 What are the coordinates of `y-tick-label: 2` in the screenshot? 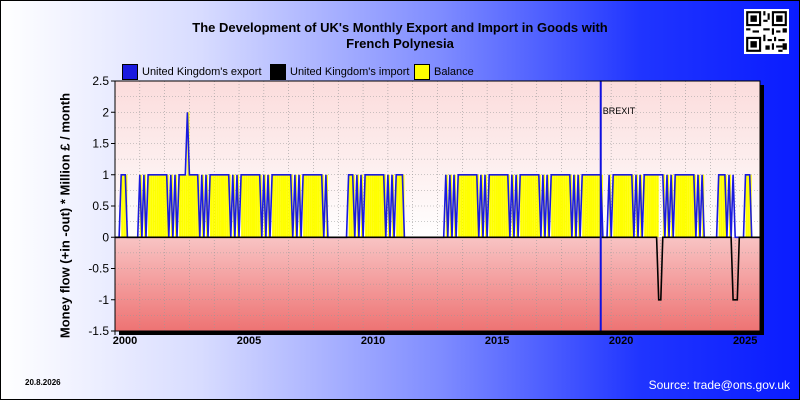 It's located at (105, 112).